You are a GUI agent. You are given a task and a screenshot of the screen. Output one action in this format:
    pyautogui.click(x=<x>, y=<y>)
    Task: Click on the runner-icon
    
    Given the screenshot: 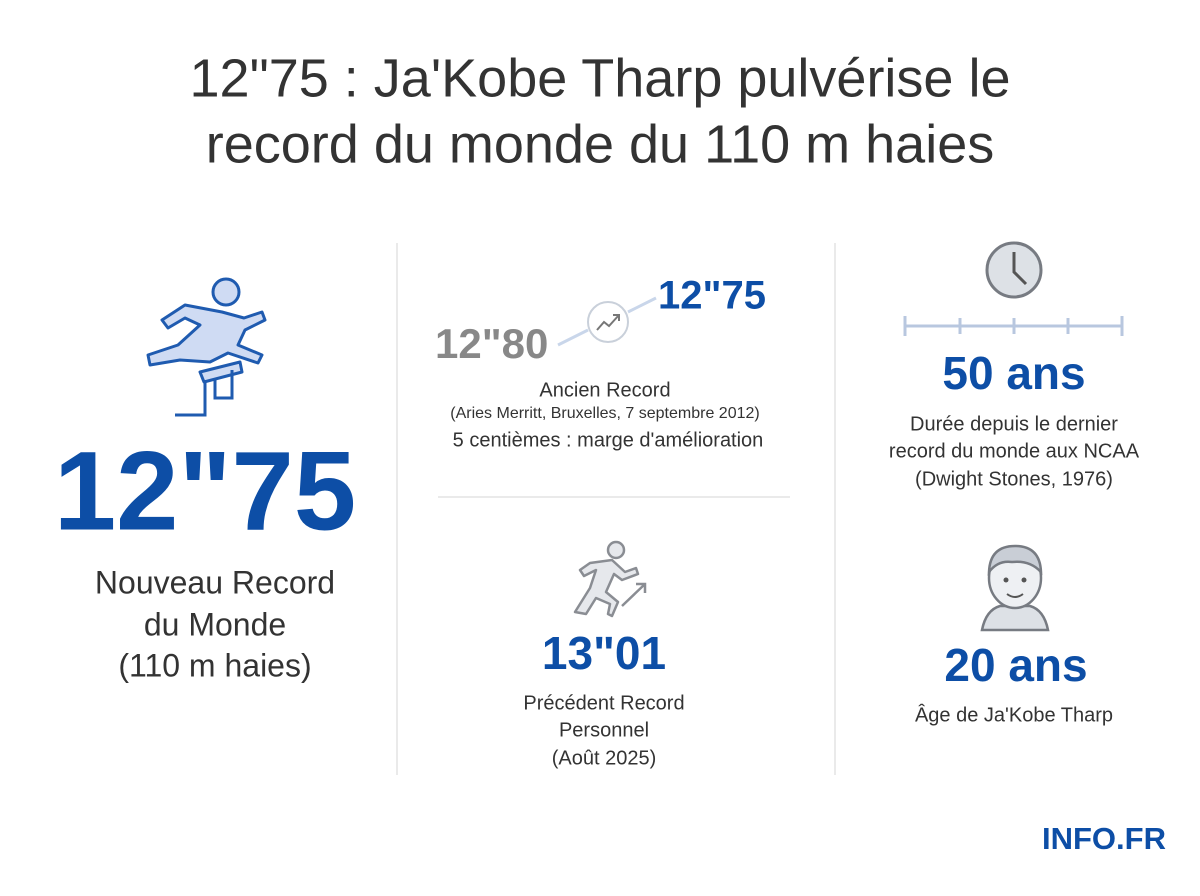 What is the action you would take?
    pyautogui.click(x=610, y=579)
    